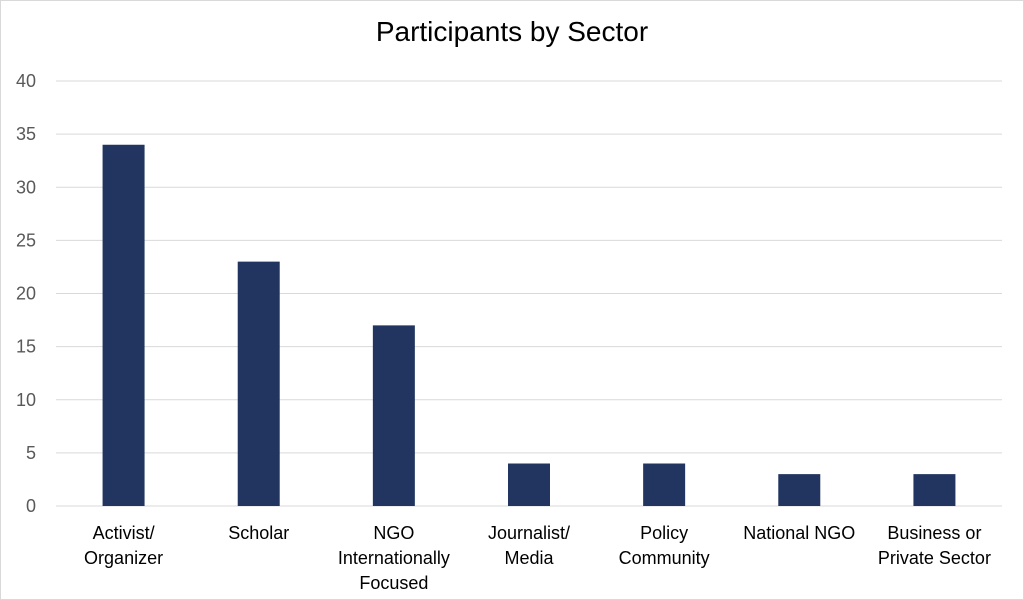 The height and width of the screenshot is (600, 1024). I want to click on y-tick-label-5: 5, so click(31, 453).